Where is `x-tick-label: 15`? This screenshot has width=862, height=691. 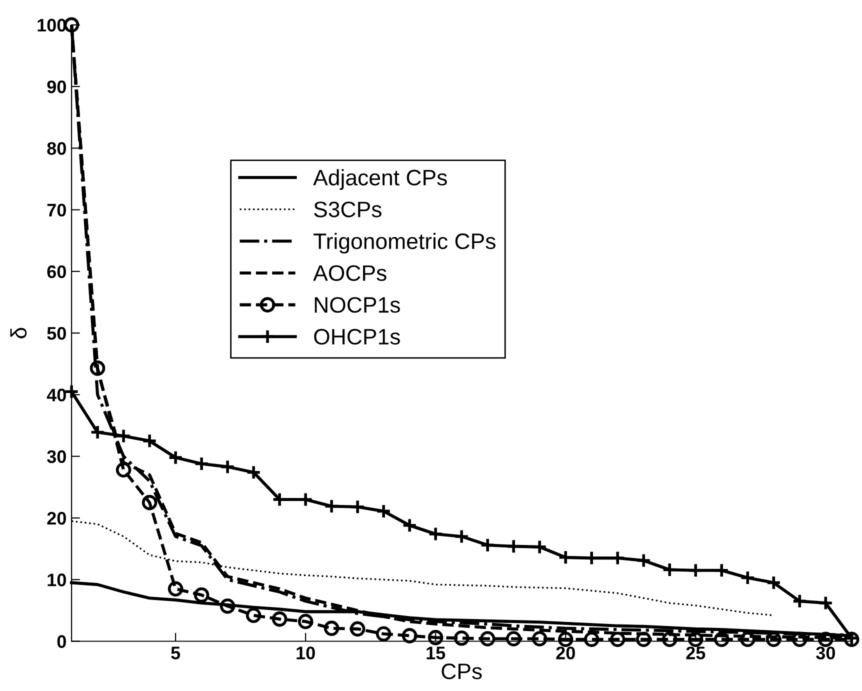 x-tick-label: 15 is located at coordinates (436, 653).